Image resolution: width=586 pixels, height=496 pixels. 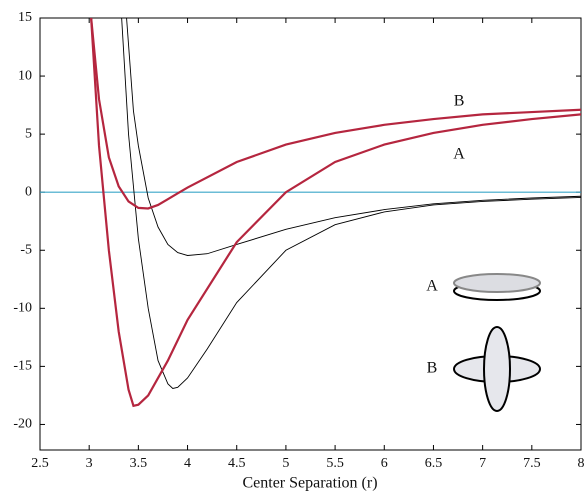 What do you see at coordinates (285, 463) in the screenshot?
I see `x-tick-label: 5` at bounding box center [285, 463].